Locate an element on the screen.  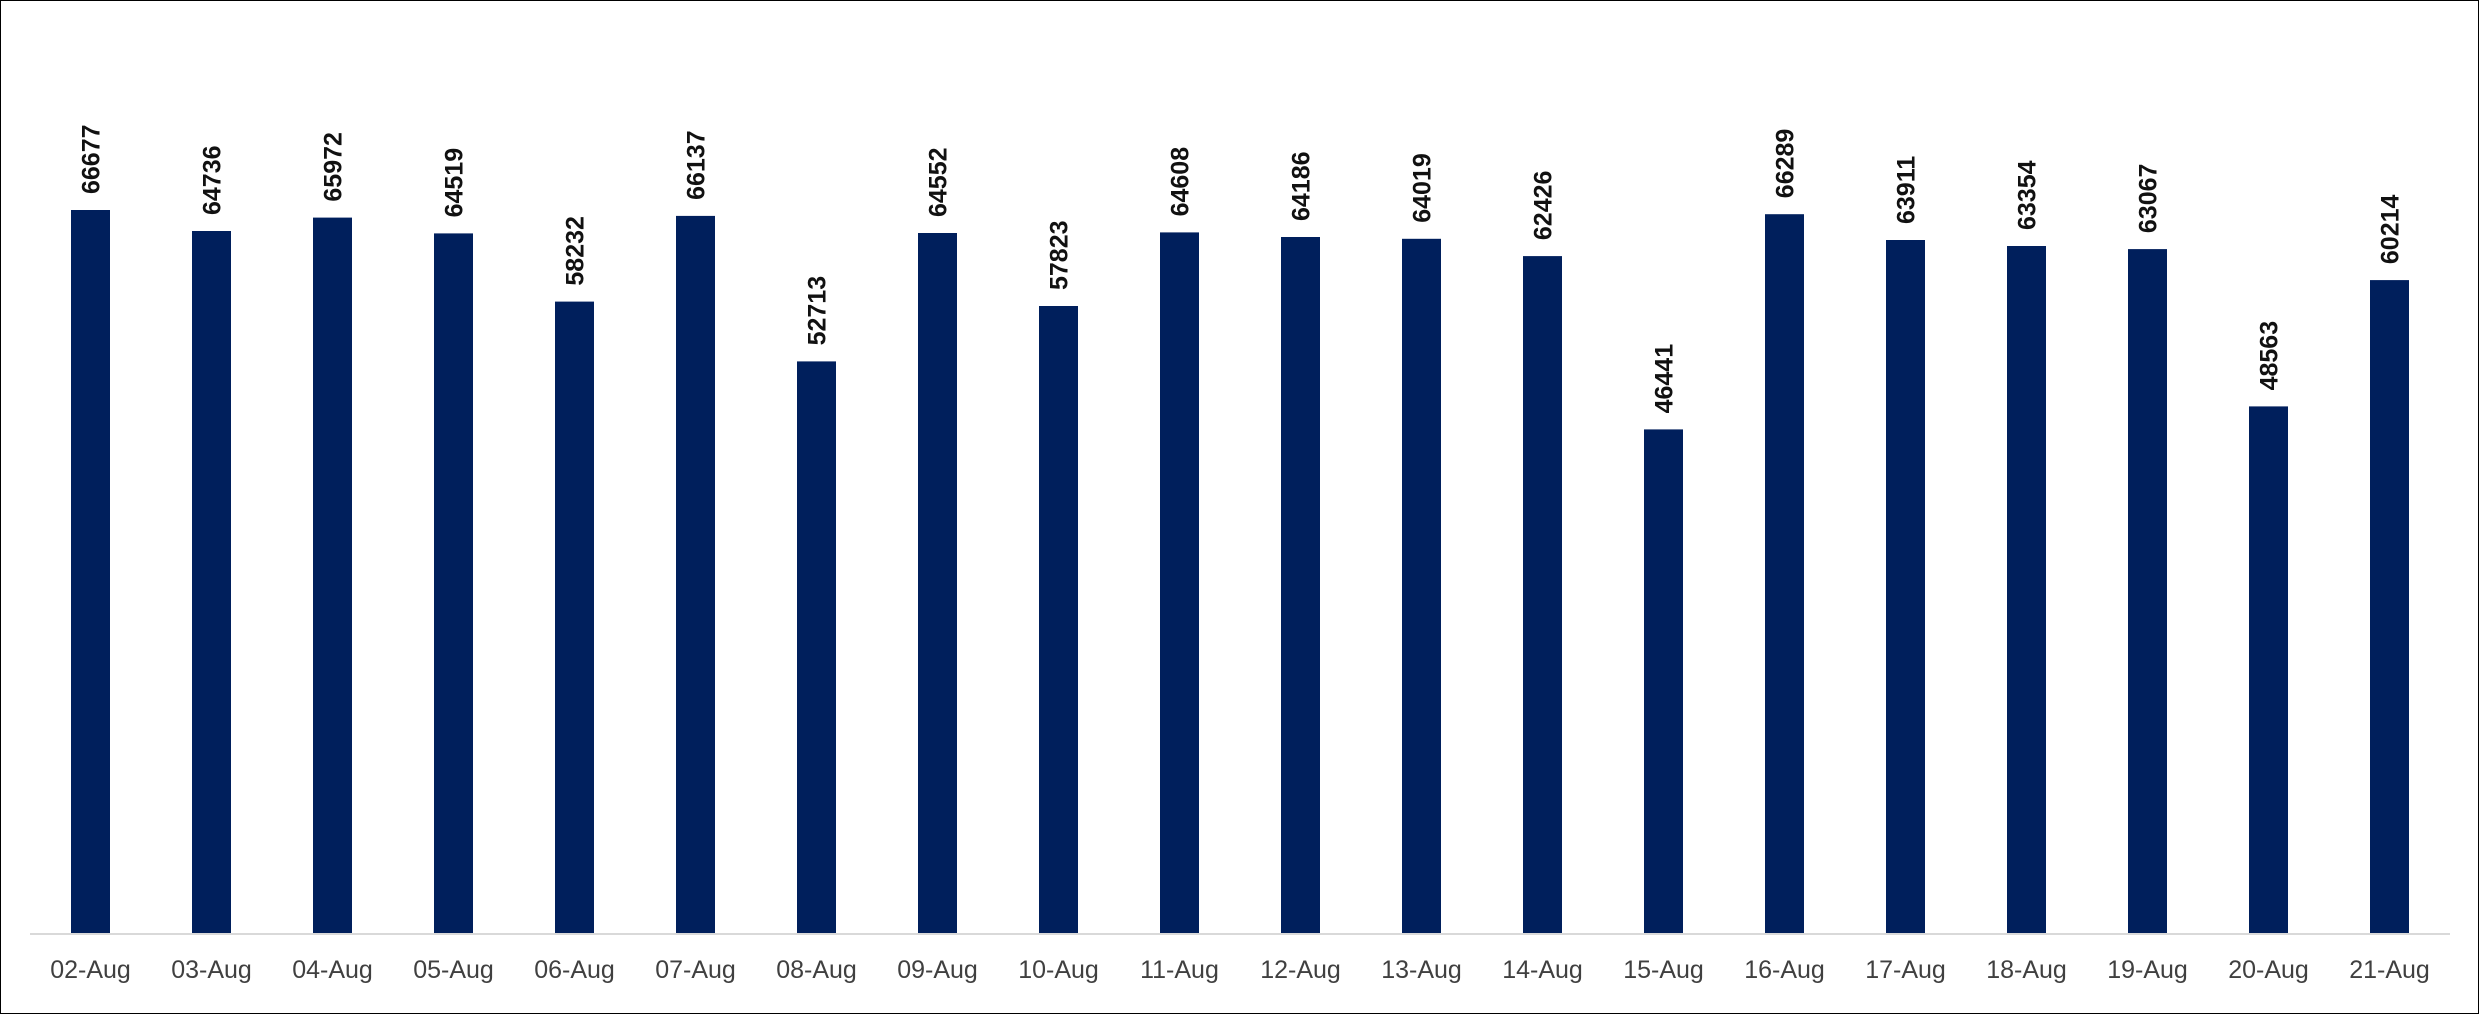
data-label-04-Aug: 65972 is located at coordinates (334, 167).